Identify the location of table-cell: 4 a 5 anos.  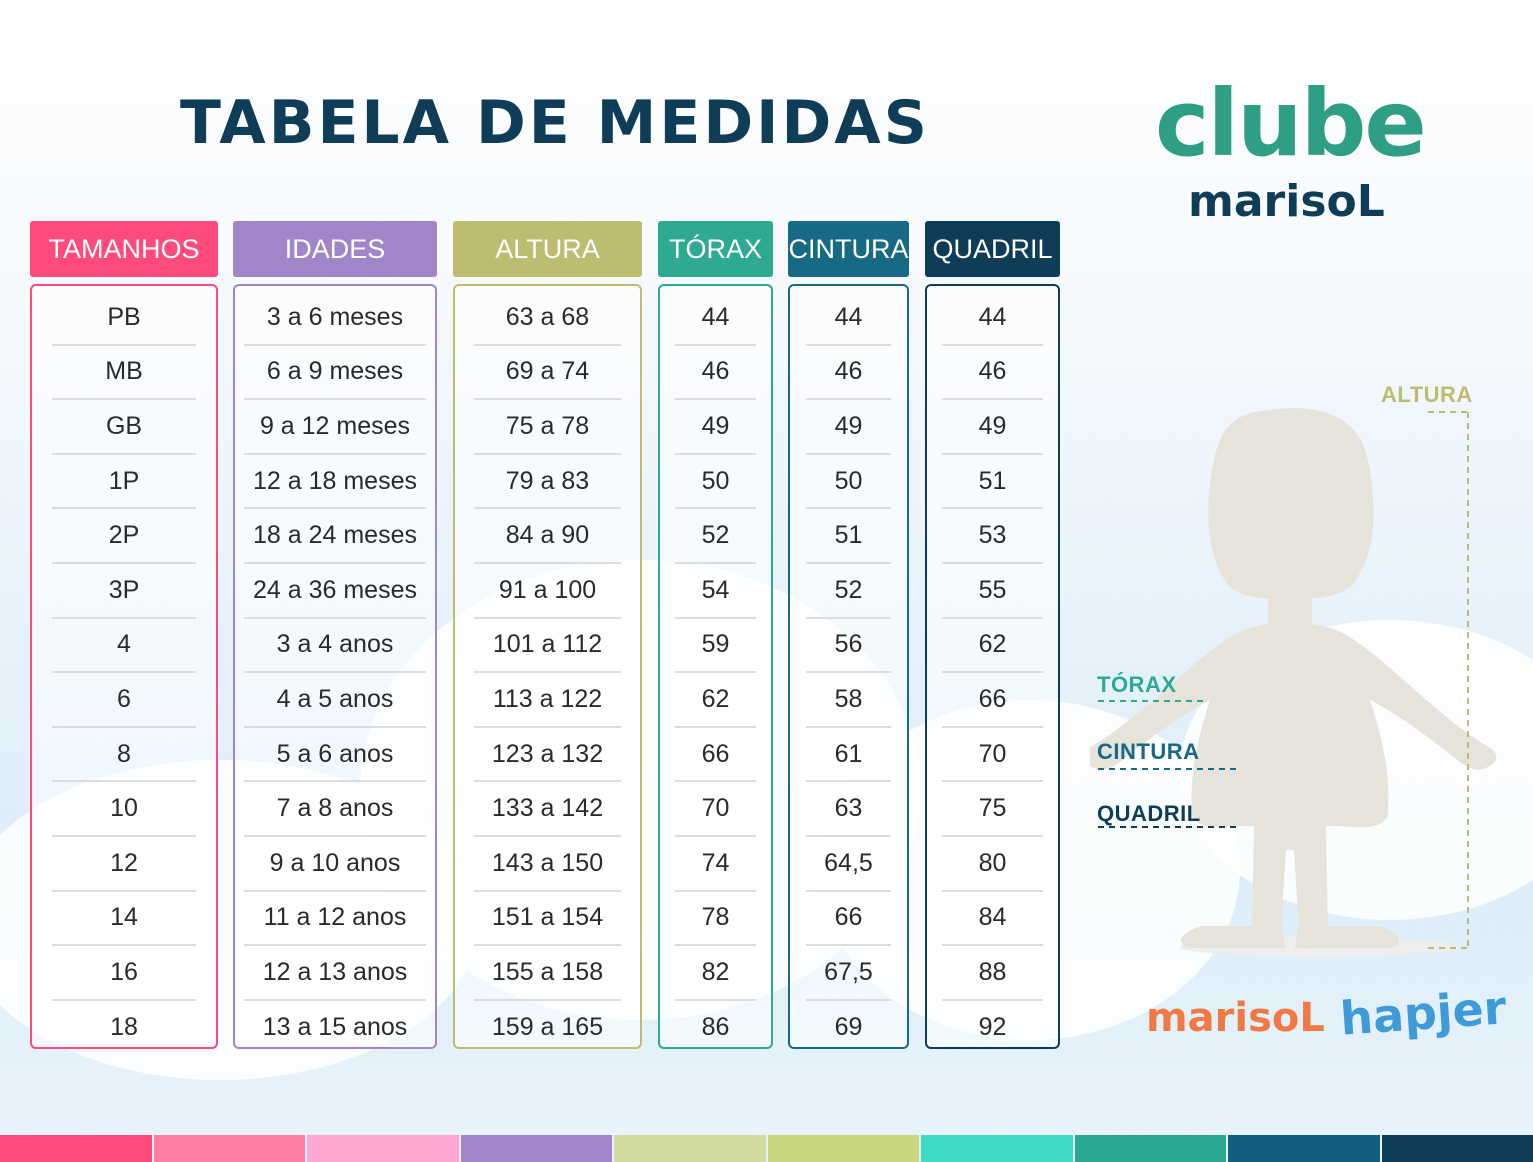
(335, 698).